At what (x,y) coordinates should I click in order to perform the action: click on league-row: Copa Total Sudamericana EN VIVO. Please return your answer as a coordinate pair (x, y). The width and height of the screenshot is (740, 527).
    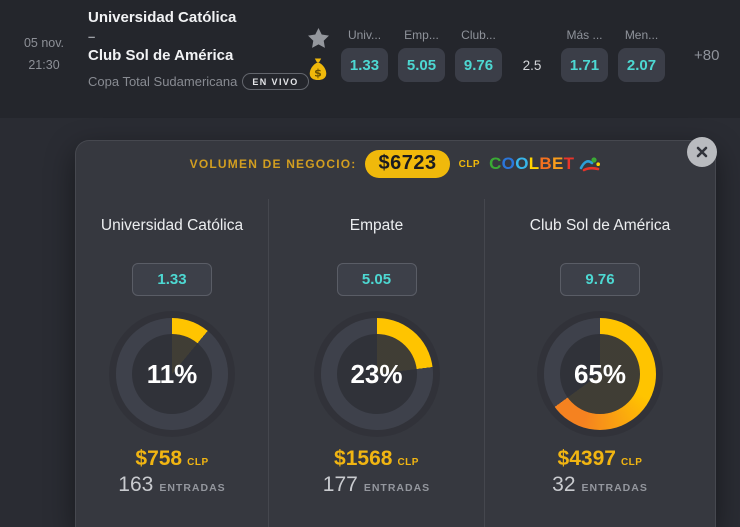
    Looking at the image, I should click on (198, 81).